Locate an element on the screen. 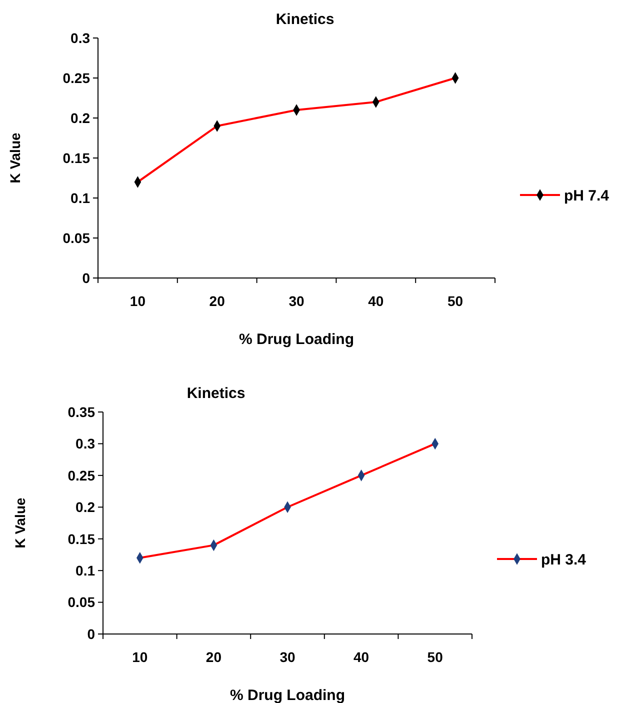  y-tick-label: 0.35 is located at coordinates (82, 412).